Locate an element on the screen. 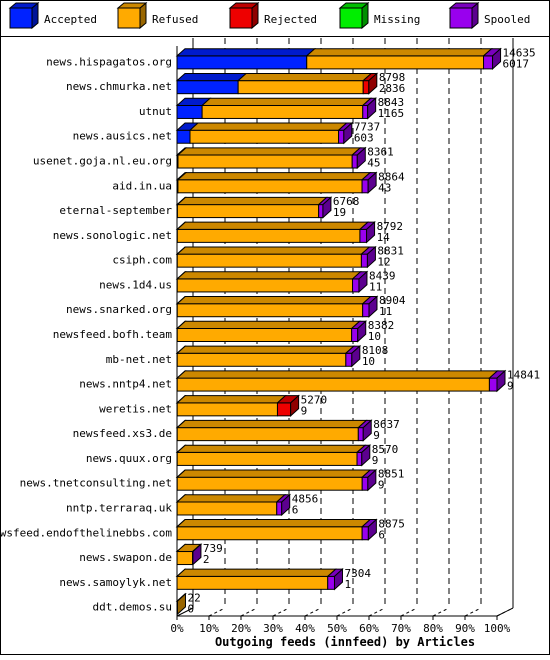 This screenshot has width=550, height=660. accepted-value-label: 12 is located at coordinates (383, 262).